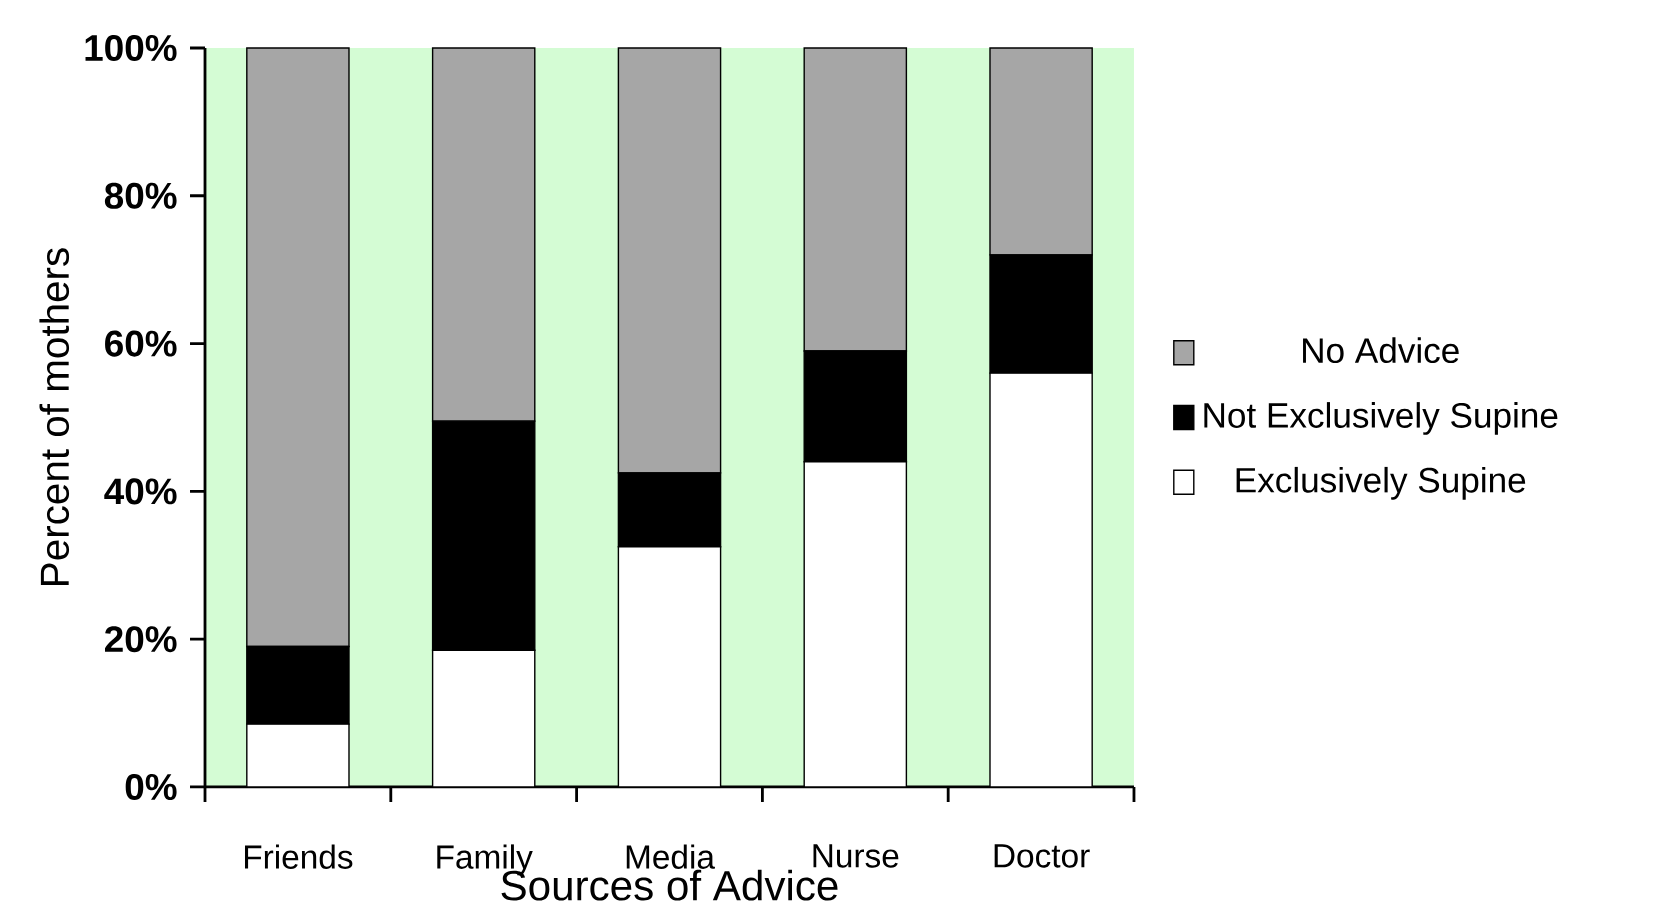 This screenshot has height=916, width=1662. What do you see at coordinates (1381, 418) in the screenshot?
I see `legend-label: Not Exclusively Supine` at bounding box center [1381, 418].